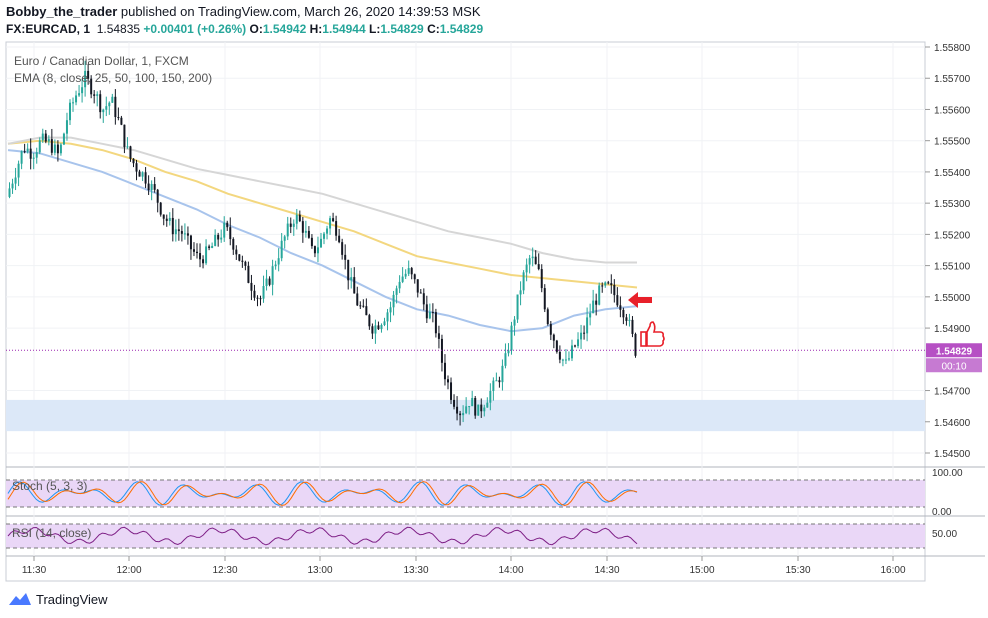 The width and height of the screenshot is (988, 618). Describe the element at coordinates (952, 48) in the screenshot. I see `price-tick-label: 1.55800` at that location.